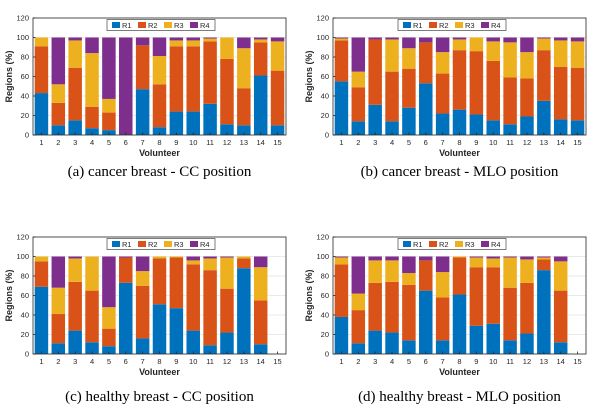 Image resolution: width=600 pixels, height=412 pixels. I want to click on x-tick-label: 4, so click(392, 142).